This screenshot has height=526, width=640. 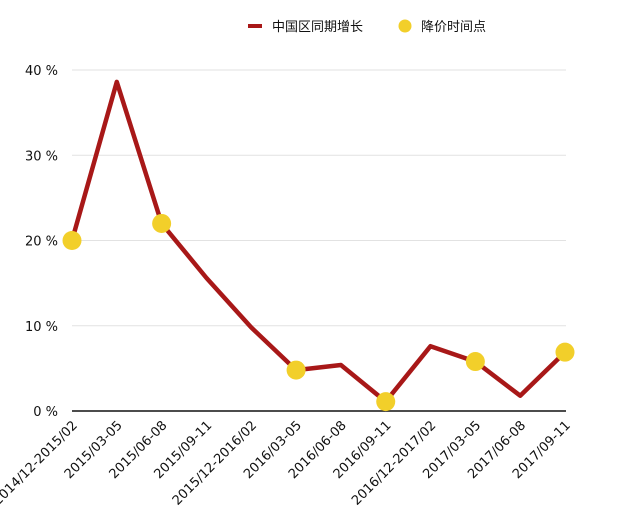 I want to click on legend-marker-label: 降价时间点, so click(x=453, y=27).